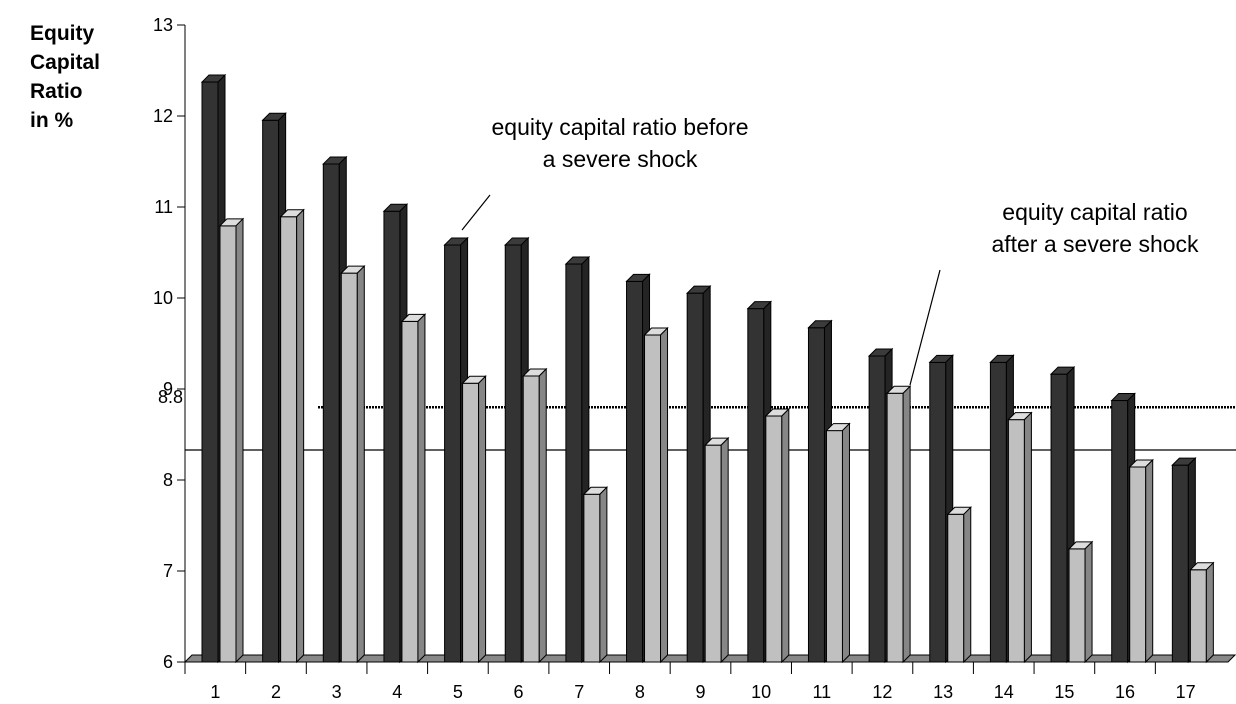 The height and width of the screenshot is (704, 1236). I want to click on y-axis-label: Ratio, so click(56, 91).